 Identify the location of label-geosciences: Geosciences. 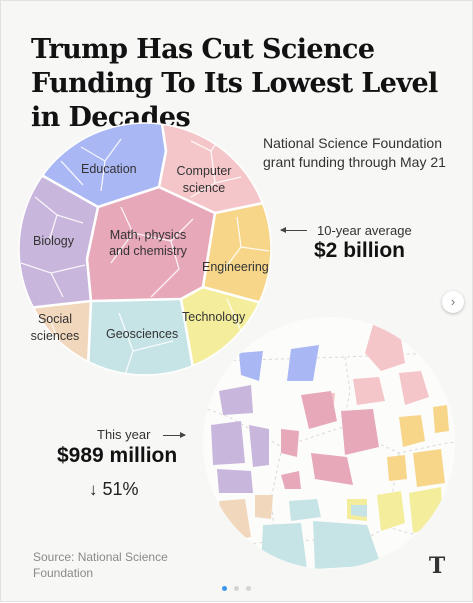
(142, 334).